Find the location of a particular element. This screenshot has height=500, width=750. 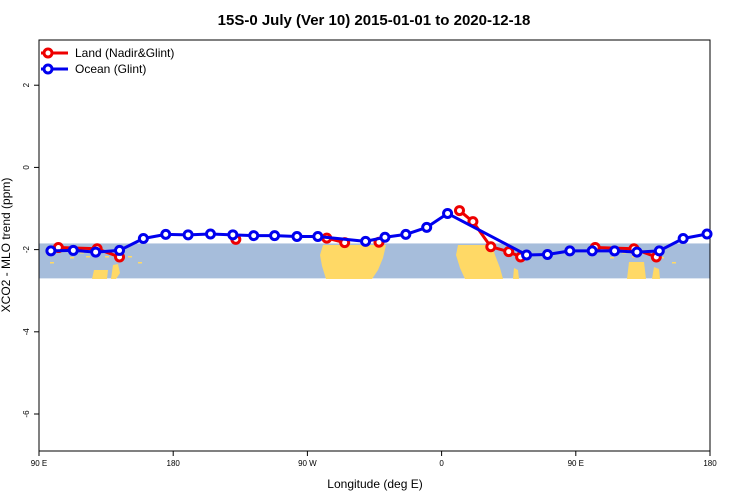

series-layer is located at coordinates (379, 234).